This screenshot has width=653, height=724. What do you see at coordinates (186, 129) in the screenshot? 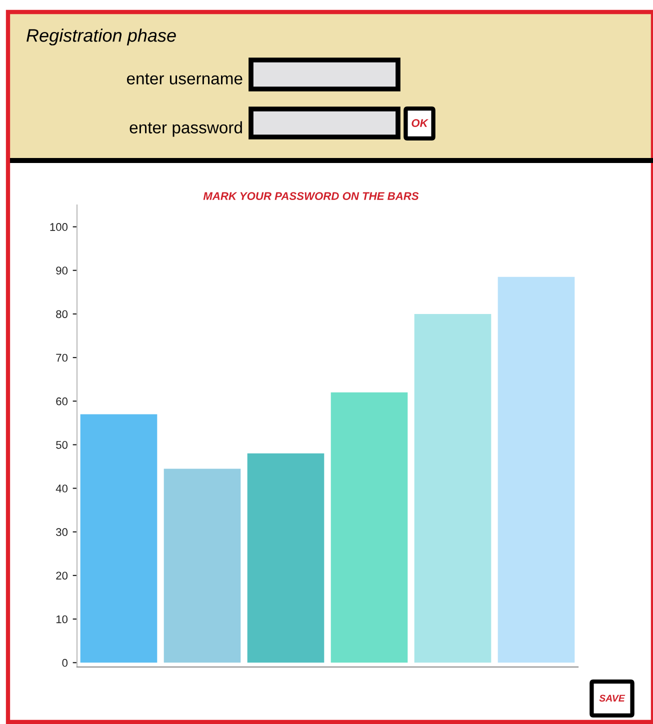
I see `text: enter password` at bounding box center [186, 129].